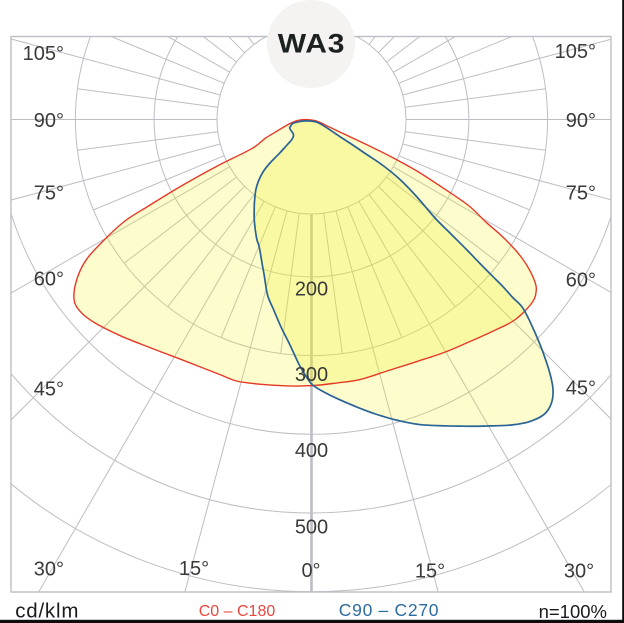  I want to click on svg-text: 400, so click(311, 451).